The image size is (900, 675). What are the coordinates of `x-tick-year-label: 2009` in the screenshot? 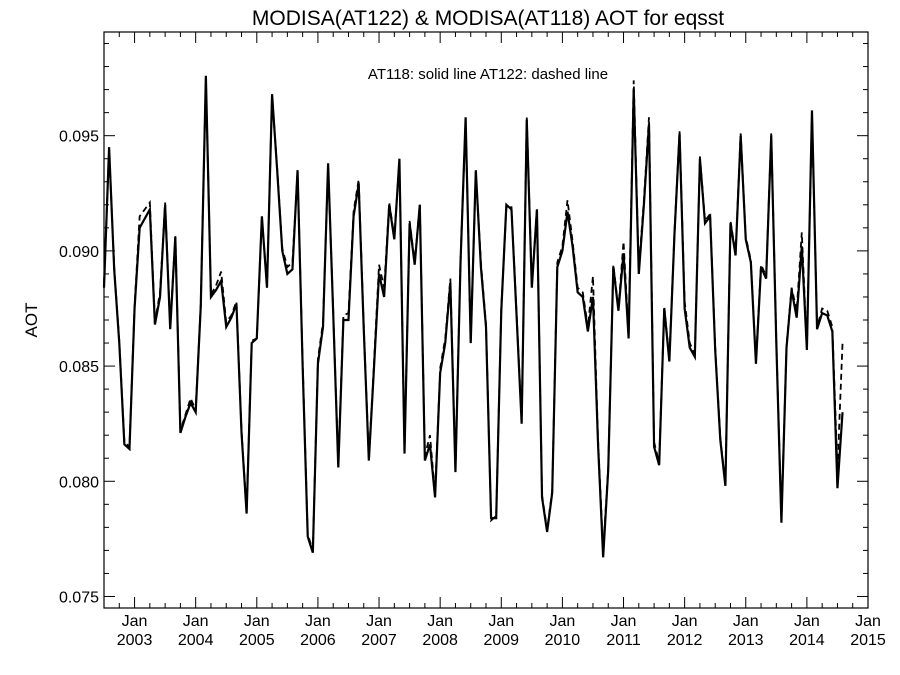 It's located at (501, 640).